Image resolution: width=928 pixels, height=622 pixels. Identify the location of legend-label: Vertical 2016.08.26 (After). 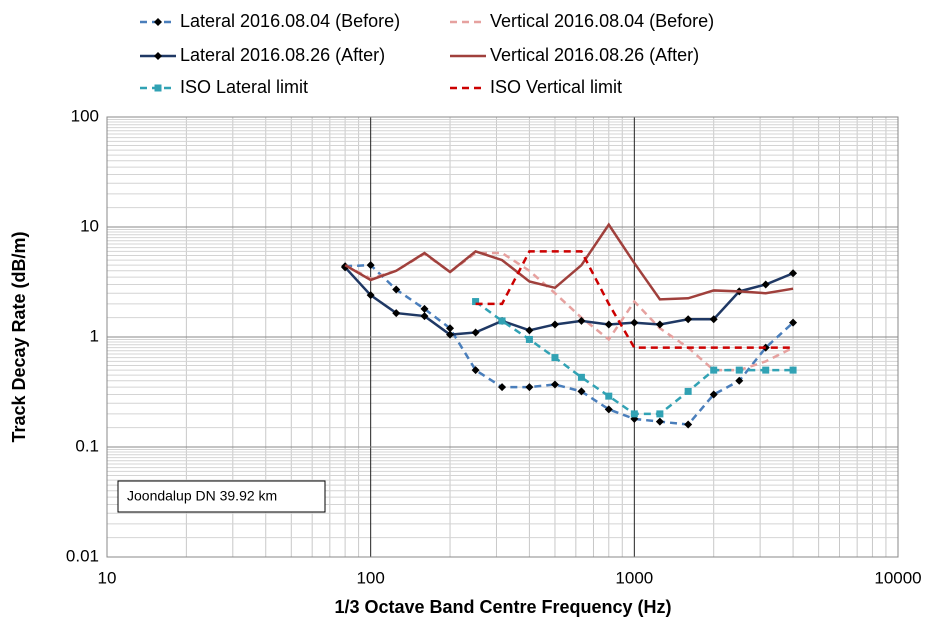
(594, 55).